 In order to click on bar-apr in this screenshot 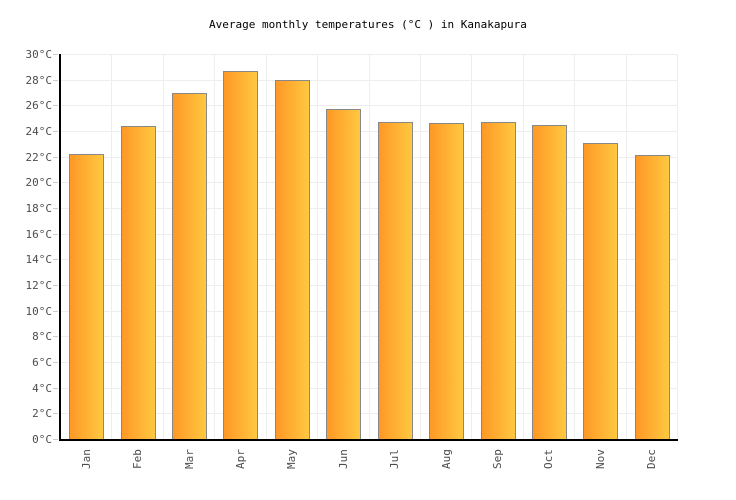, I will do `click(241, 254)`.